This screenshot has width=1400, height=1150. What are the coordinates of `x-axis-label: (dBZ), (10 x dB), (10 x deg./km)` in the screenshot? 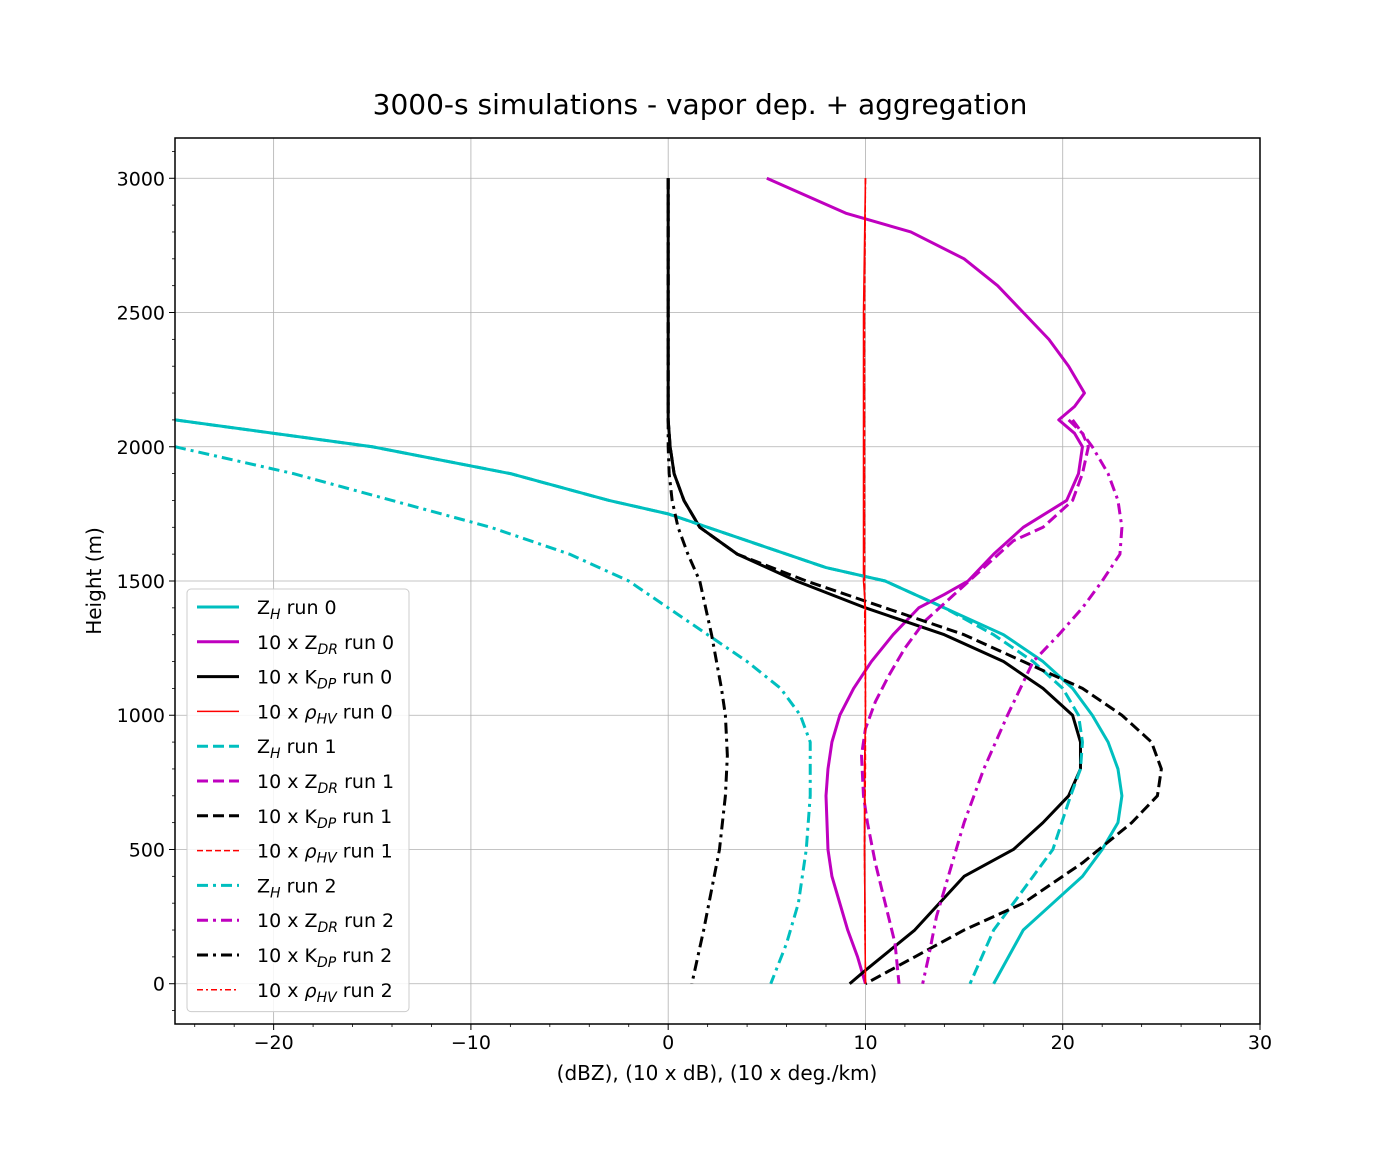 It's located at (717, 1073).